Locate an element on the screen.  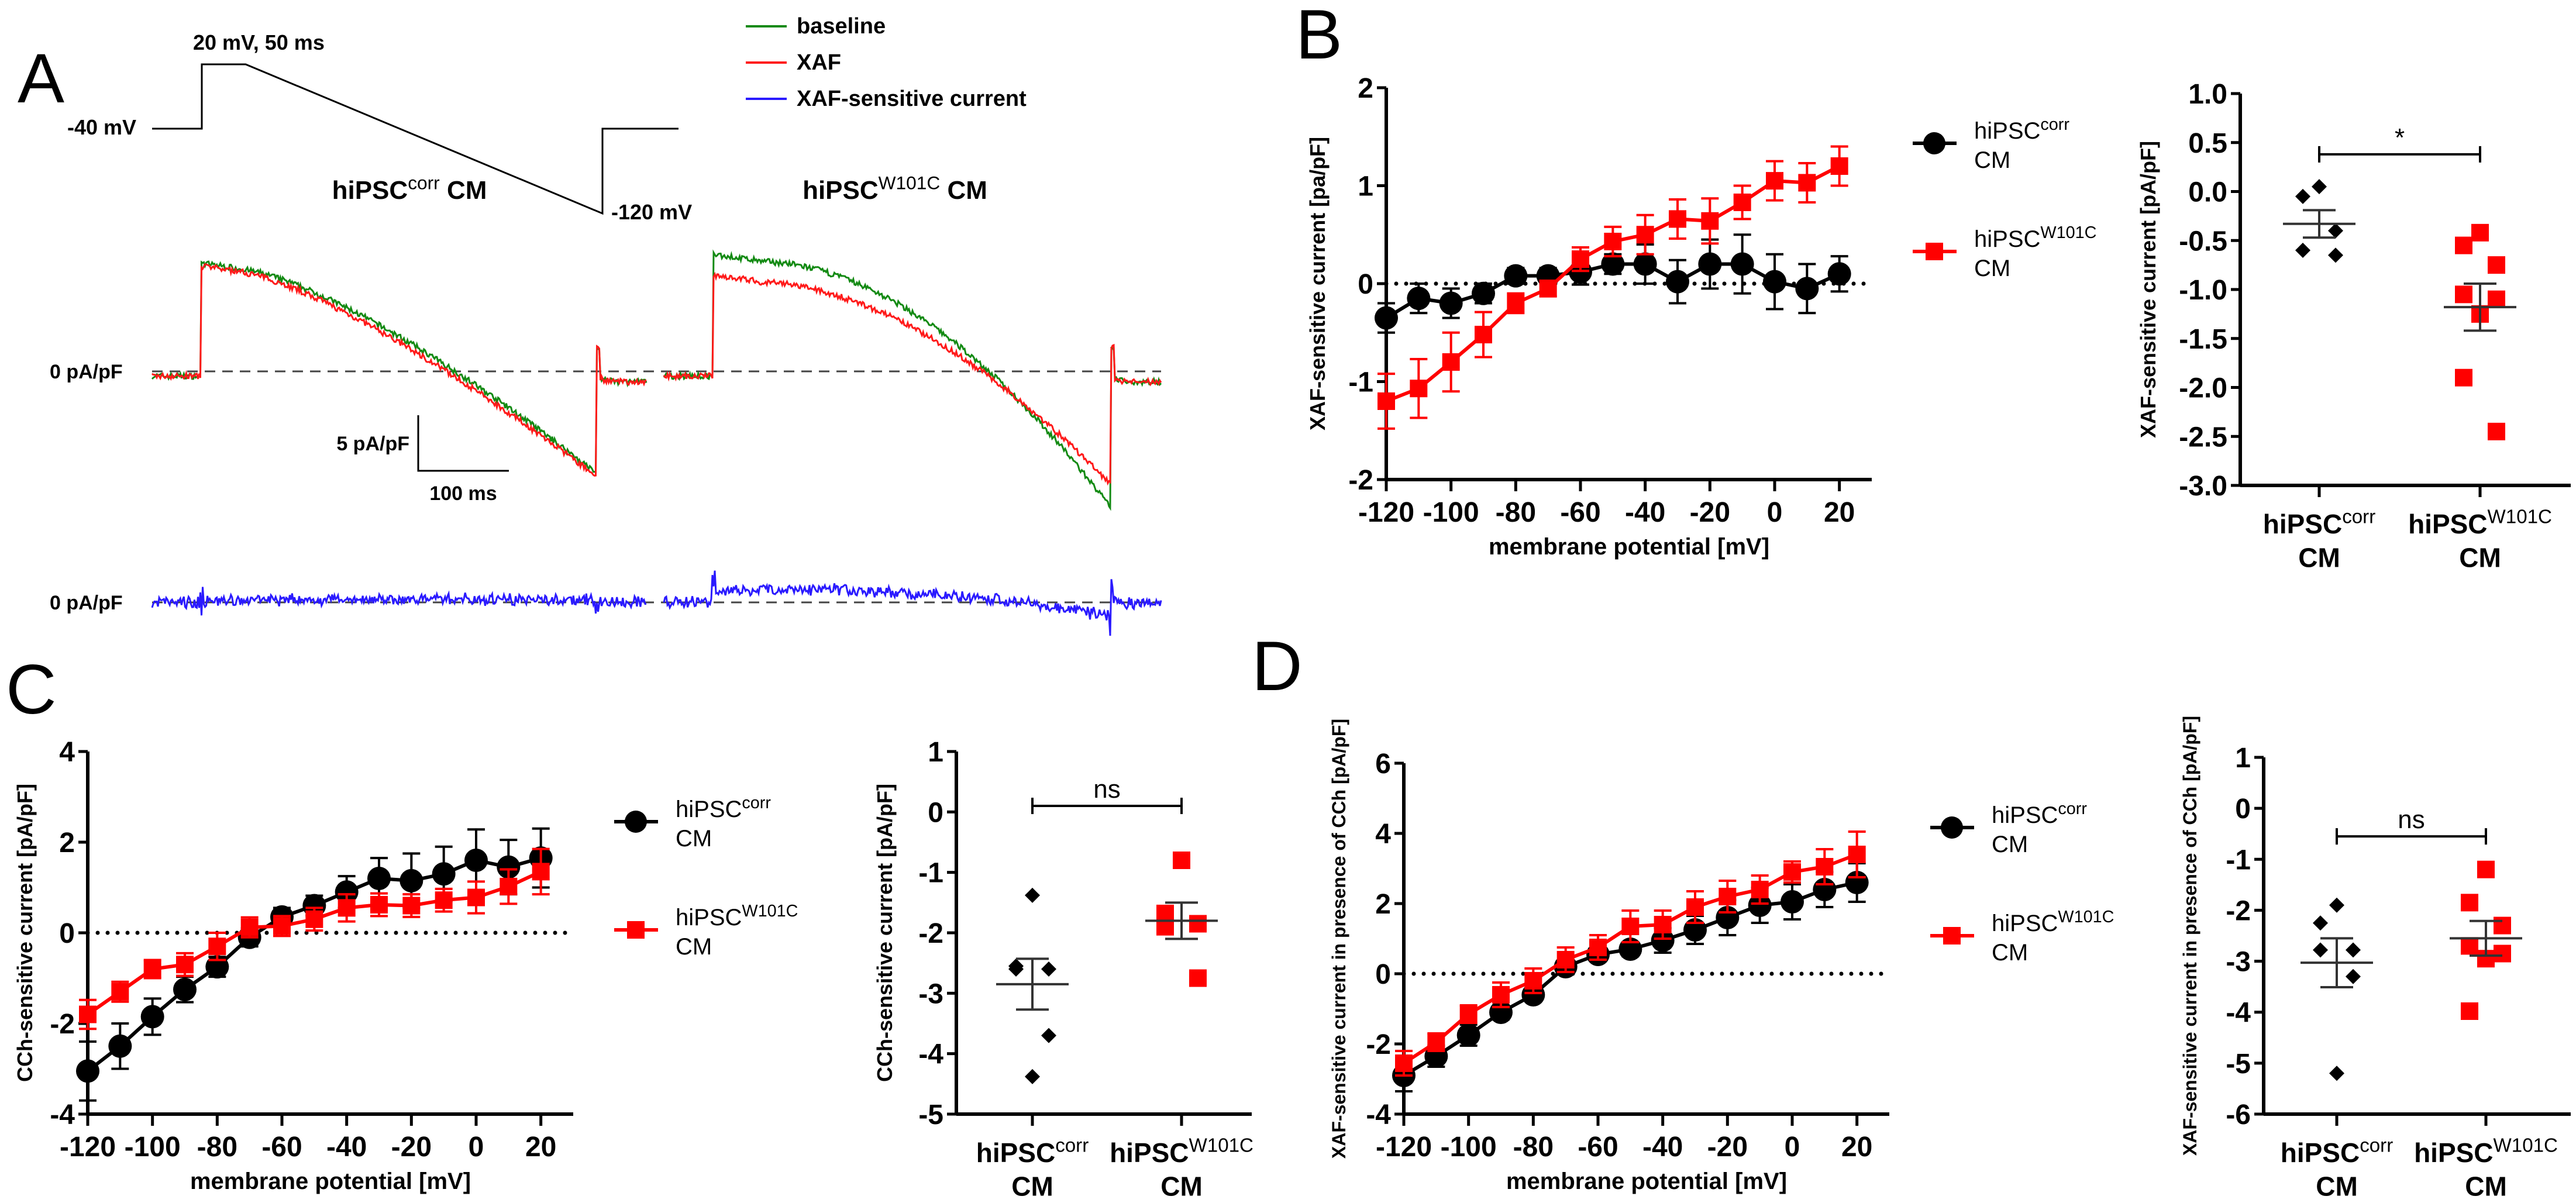
significance-label: ns is located at coordinates (2411, 819).